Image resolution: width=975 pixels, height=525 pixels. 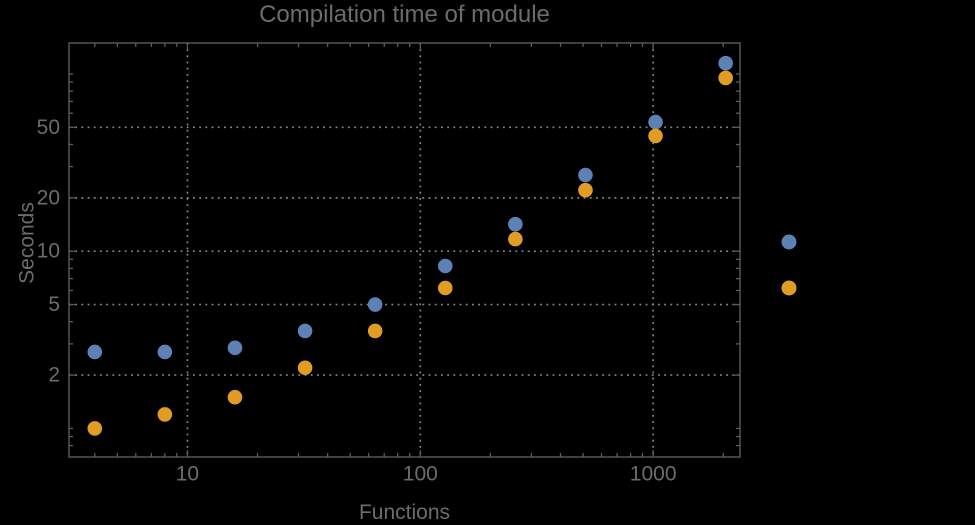 I want to click on x-tick-label: 10, so click(x=187, y=474).